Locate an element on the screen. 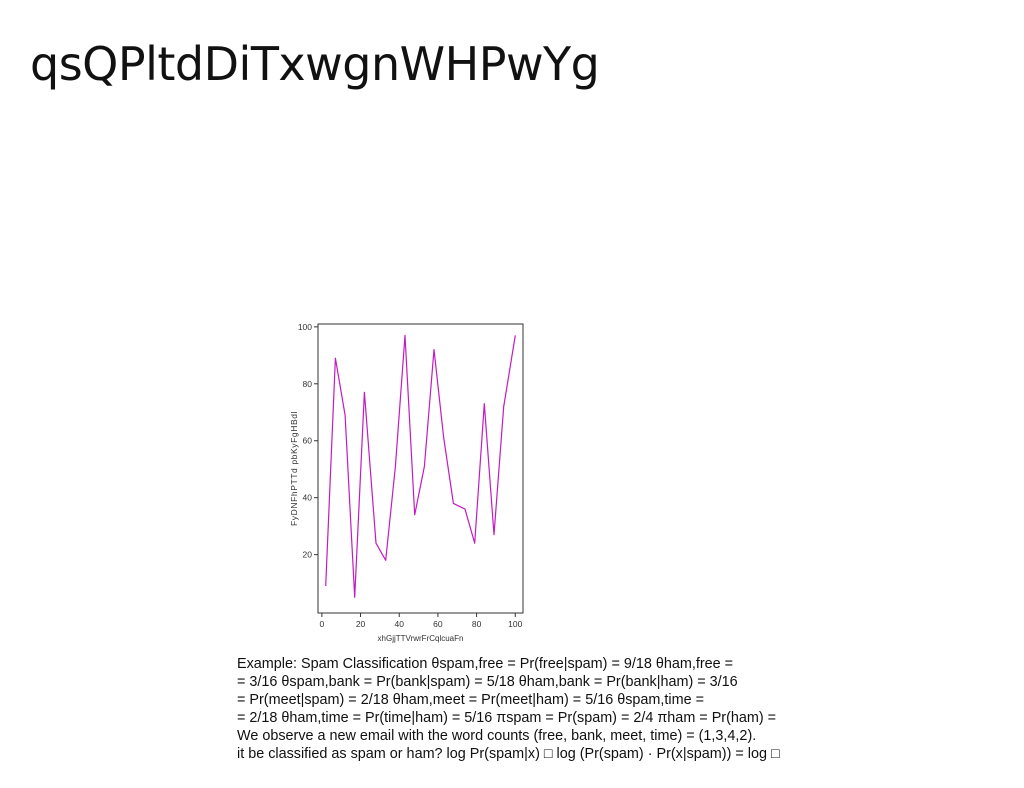 The height and width of the screenshot is (788, 1024). series-line is located at coordinates (420, 466).